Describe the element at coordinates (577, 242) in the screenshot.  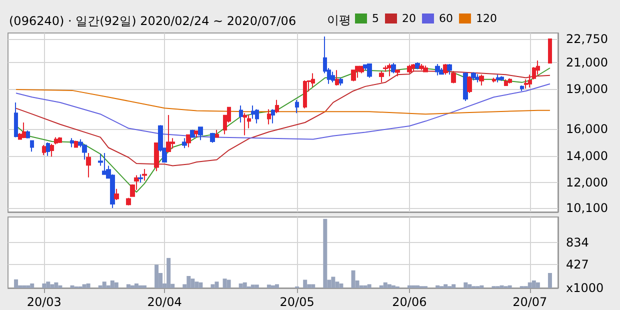
I see `y-tick-label: 834` at that location.